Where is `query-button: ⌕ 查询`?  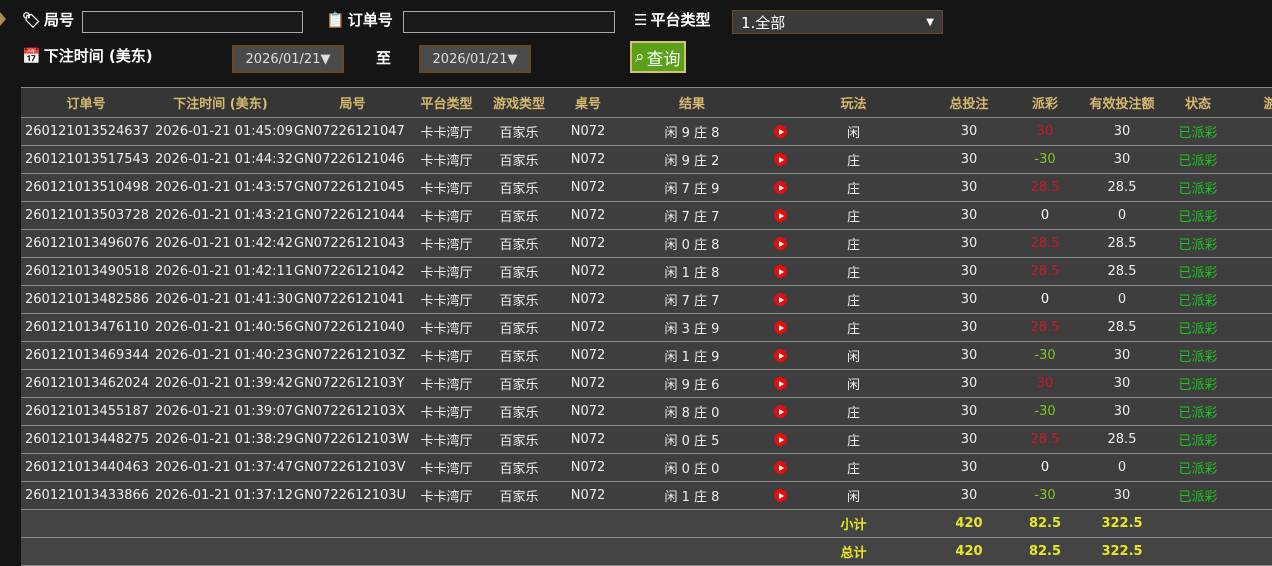
query-button: ⌕ 查询 is located at coordinates (658, 57).